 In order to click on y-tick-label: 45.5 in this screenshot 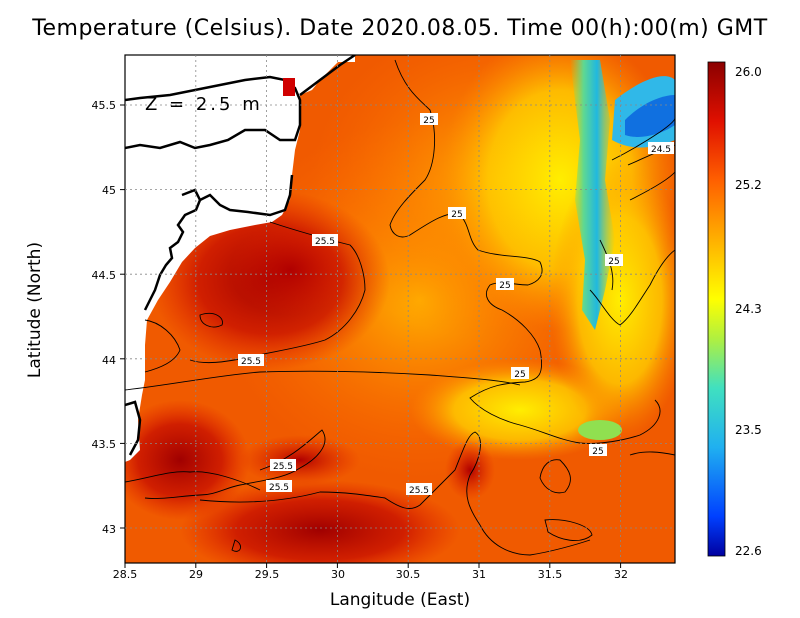, I will do `click(104, 105)`.